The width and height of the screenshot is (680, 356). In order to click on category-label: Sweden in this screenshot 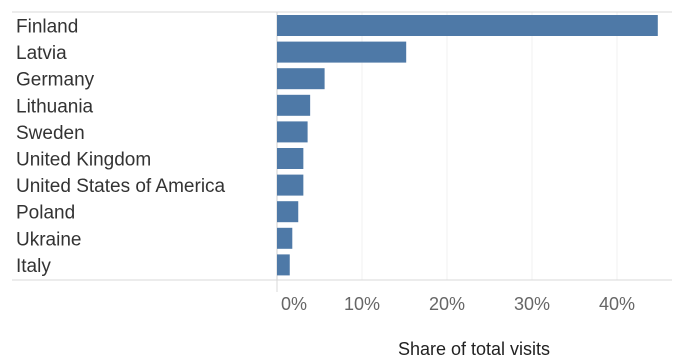, I will do `click(50, 133)`.